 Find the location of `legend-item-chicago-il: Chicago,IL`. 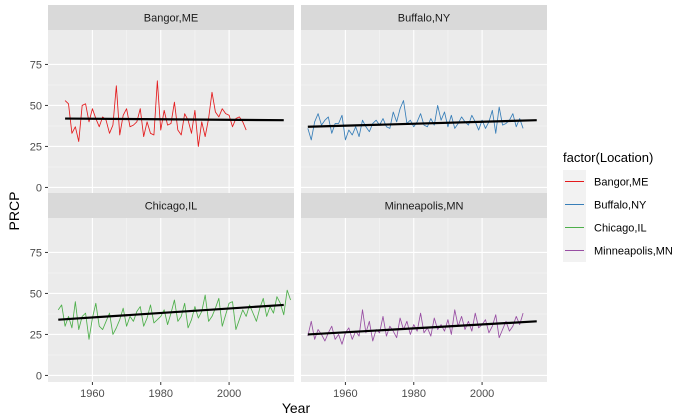

legend-item-chicago-il: Chicago,IL is located at coordinates (605, 227).